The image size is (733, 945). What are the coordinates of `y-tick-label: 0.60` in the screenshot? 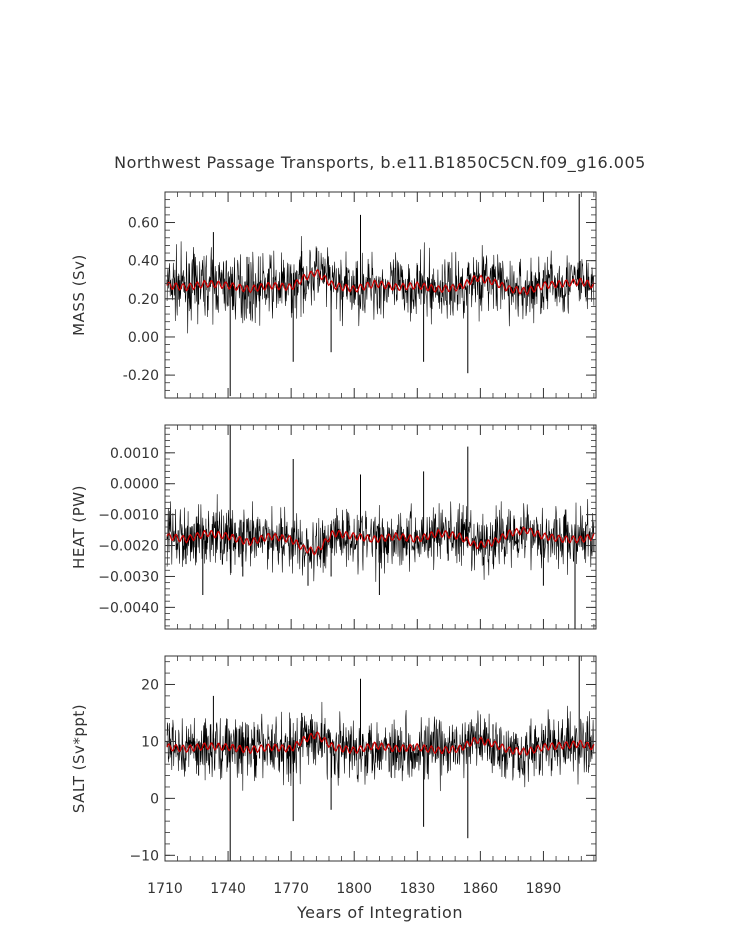 It's located at (143, 224).